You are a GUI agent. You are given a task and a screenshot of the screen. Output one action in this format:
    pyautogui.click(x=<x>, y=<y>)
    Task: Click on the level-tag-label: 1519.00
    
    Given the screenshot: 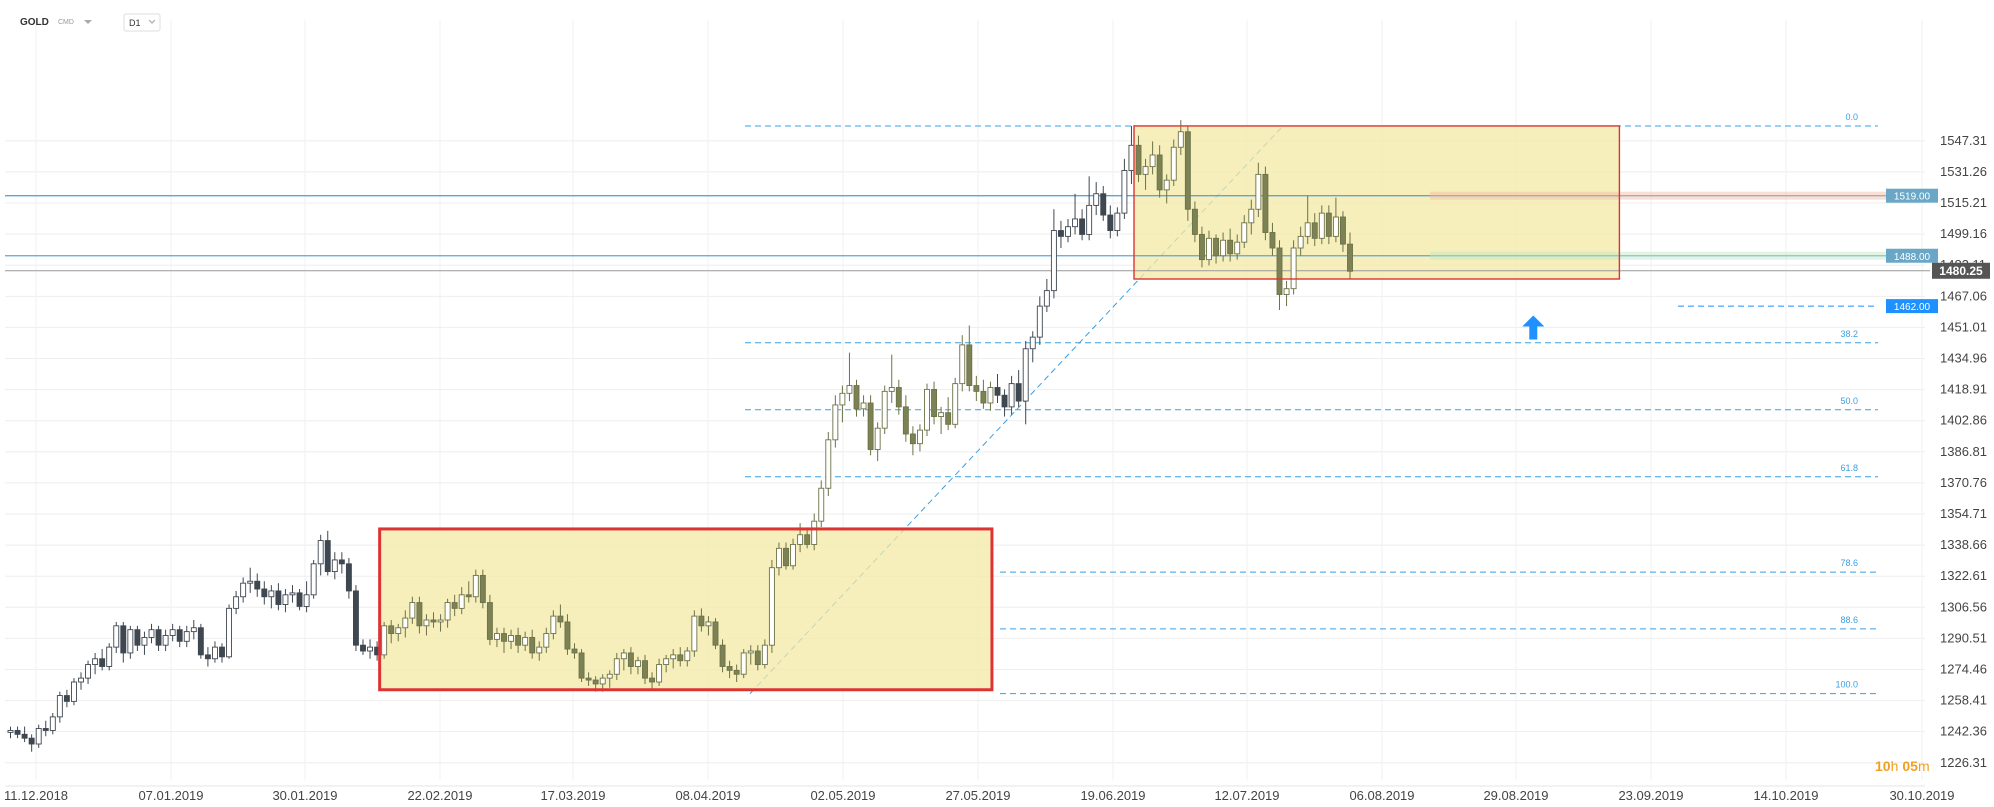 What is the action you would take?
    pyautogui.click(x=1912, y=197)
    